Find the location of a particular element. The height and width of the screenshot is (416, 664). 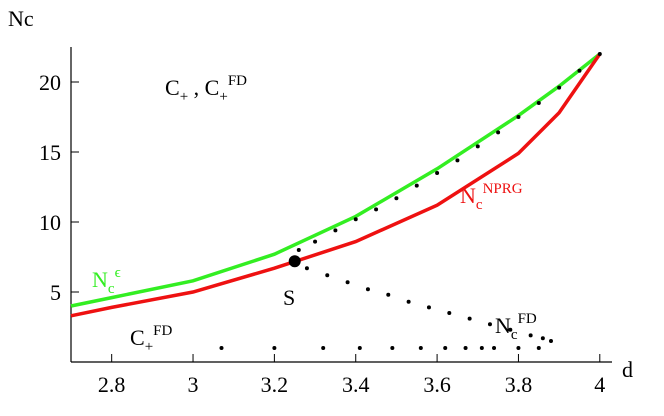

x-axis-title: d is located at coordinates (627, 369).